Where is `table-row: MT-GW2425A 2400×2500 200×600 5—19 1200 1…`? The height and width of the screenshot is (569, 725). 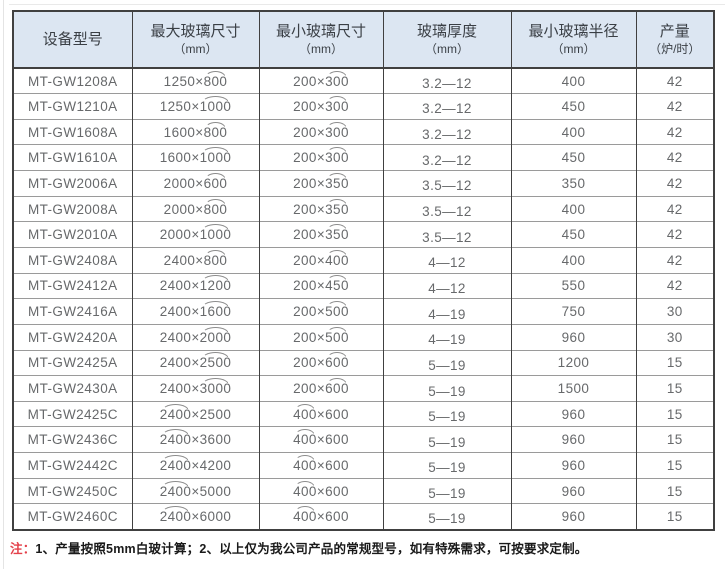 table-row: MT-GW2425A 2400×2500 200×600 5—19 1200 1… is located at coordinates (363, 362).